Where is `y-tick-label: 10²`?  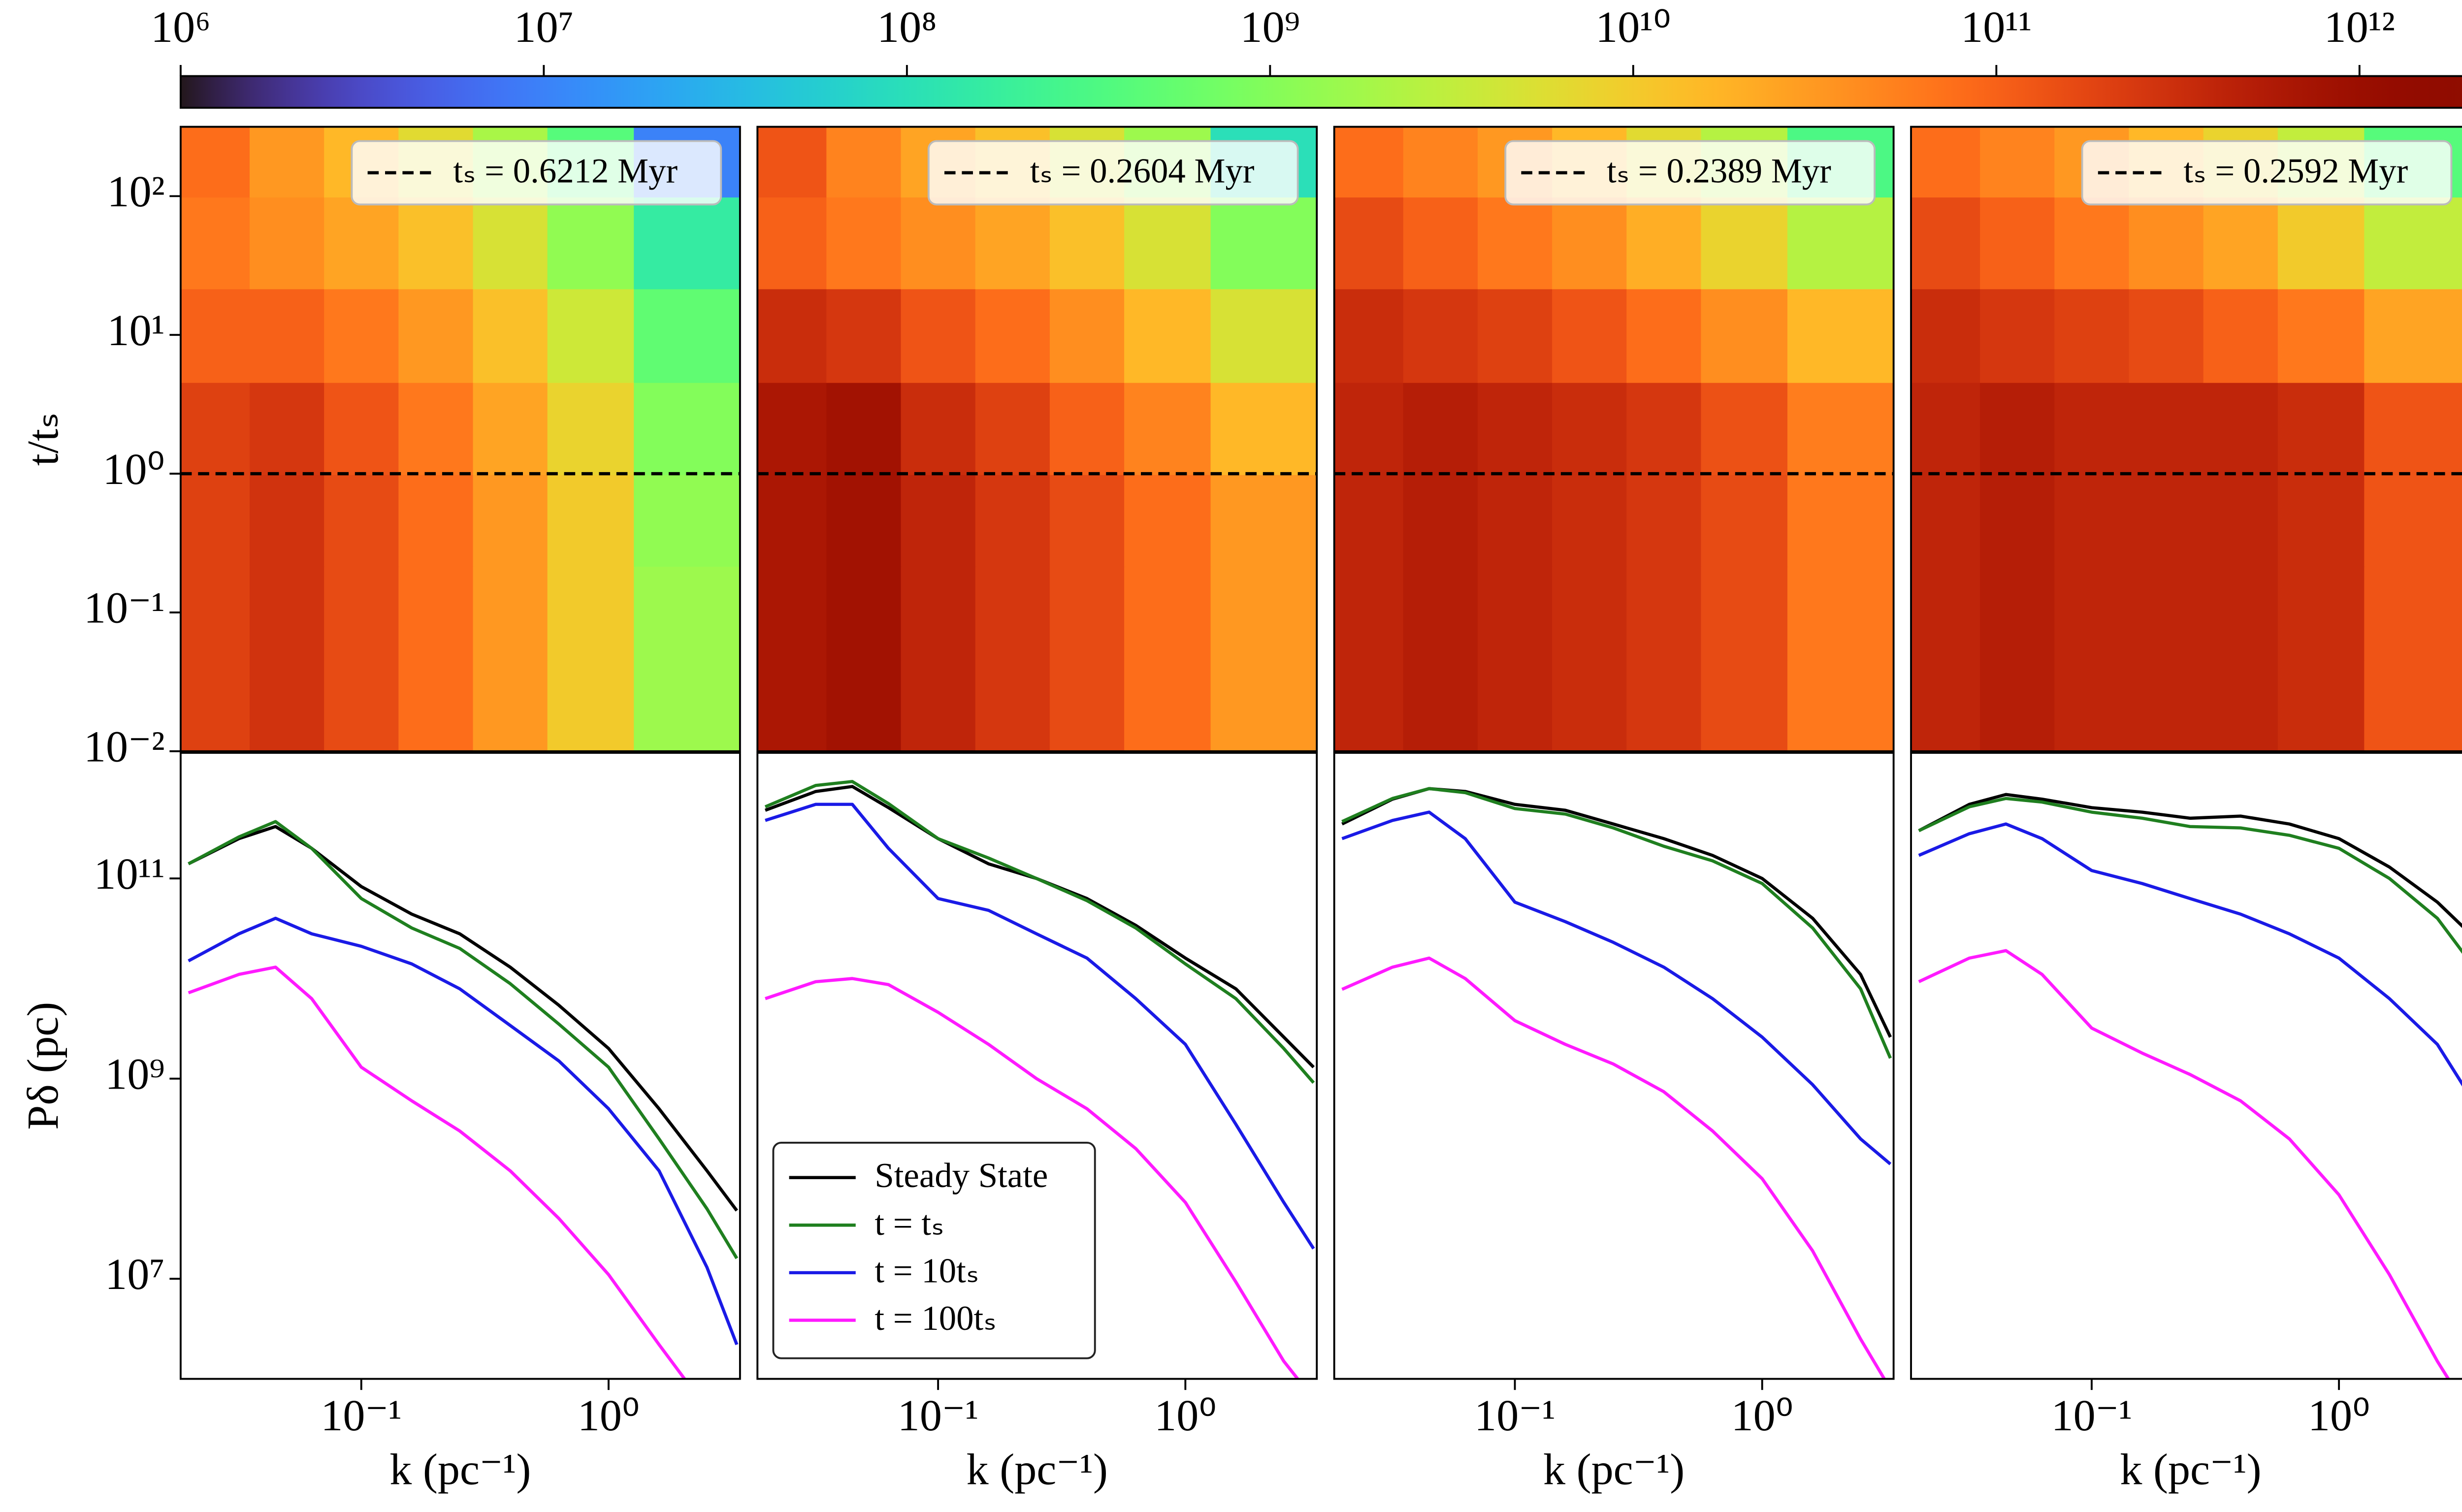 y-tick-label: 10² is located at coordinates (136, 192).